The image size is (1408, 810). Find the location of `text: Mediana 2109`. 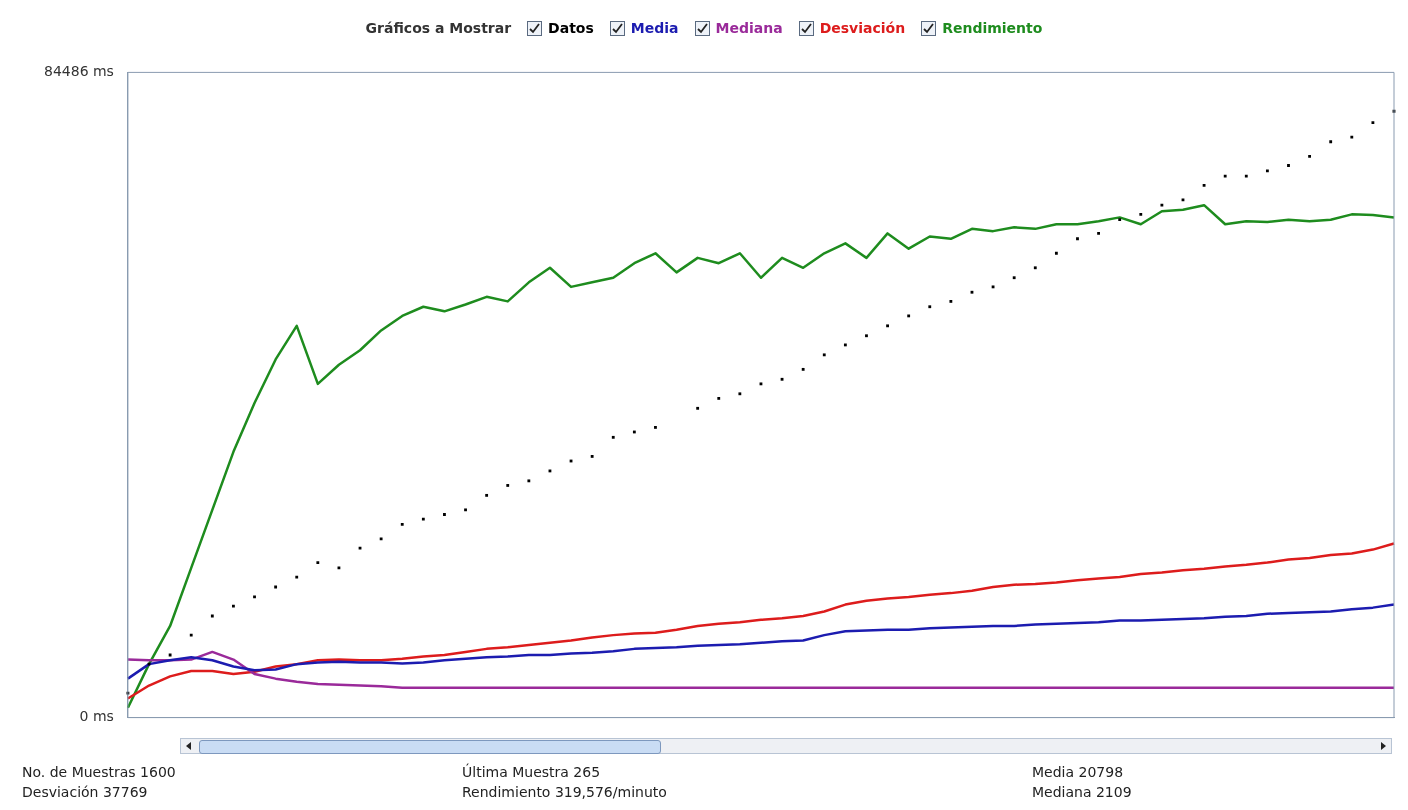

text: Mediana 2109 is located at coordinates (1082, 792).